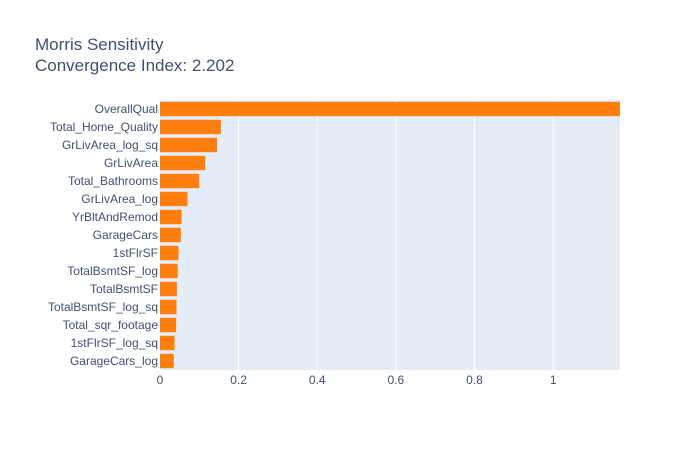 The width and height of the screenshot is (700, 450). I want to click on y-tick-label: Total_Home_Quality, so click(104, 127).